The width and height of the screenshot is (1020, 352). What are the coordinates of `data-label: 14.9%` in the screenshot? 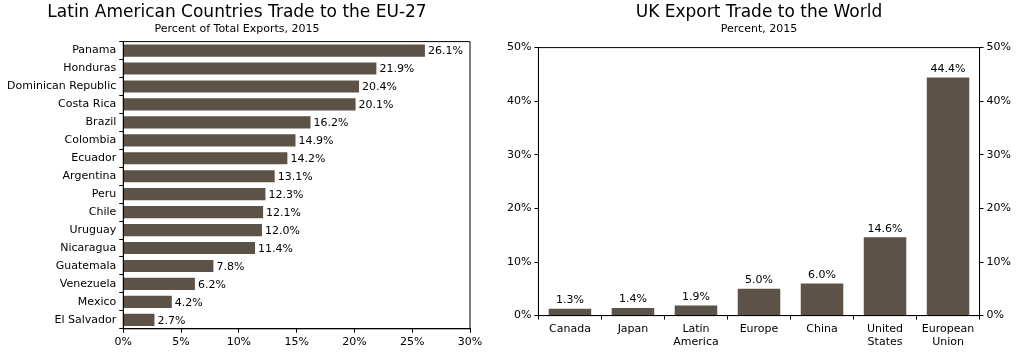 It's located at (316, 141).